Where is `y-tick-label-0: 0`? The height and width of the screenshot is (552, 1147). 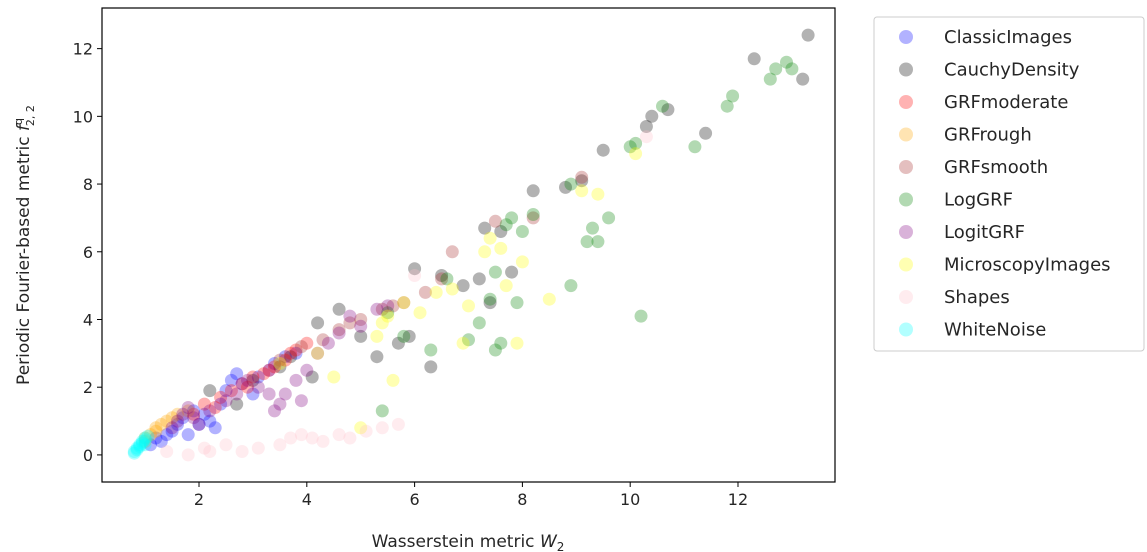 y-tick-label-0: 0 is located at coordinates (88, 455).